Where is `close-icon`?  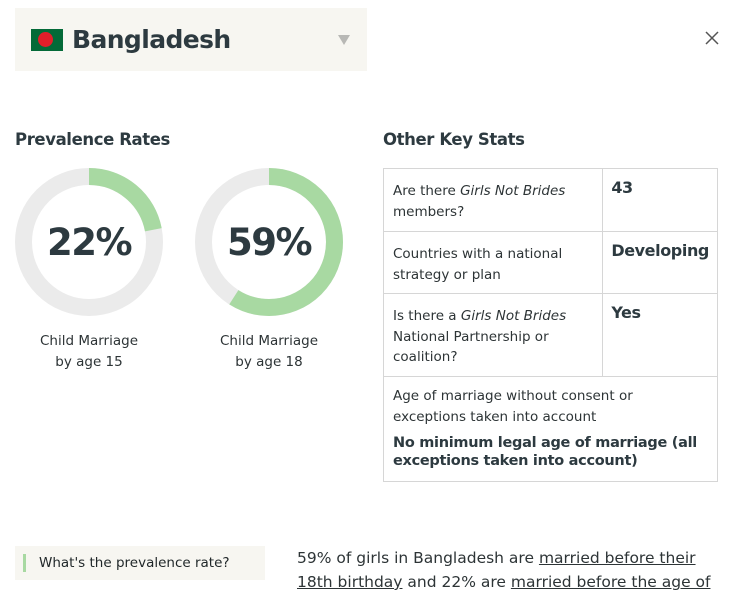 close-icon is located at coordinates (712, 38).